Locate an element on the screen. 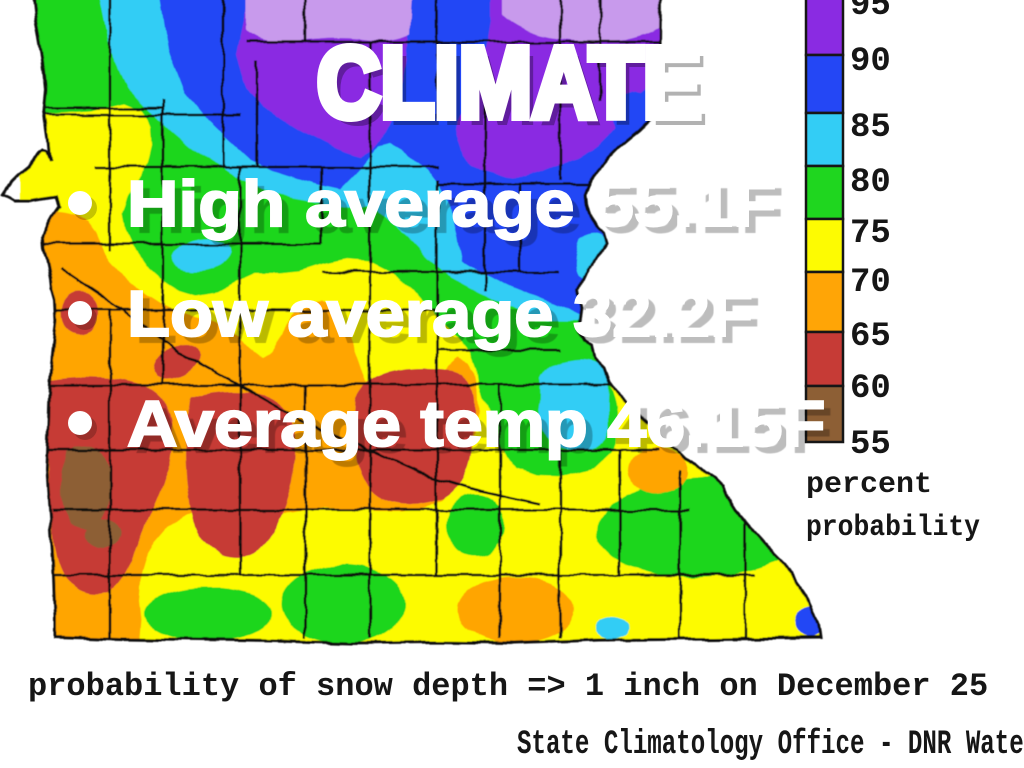  svg-text: 85 is located at coordinates (870, 128).